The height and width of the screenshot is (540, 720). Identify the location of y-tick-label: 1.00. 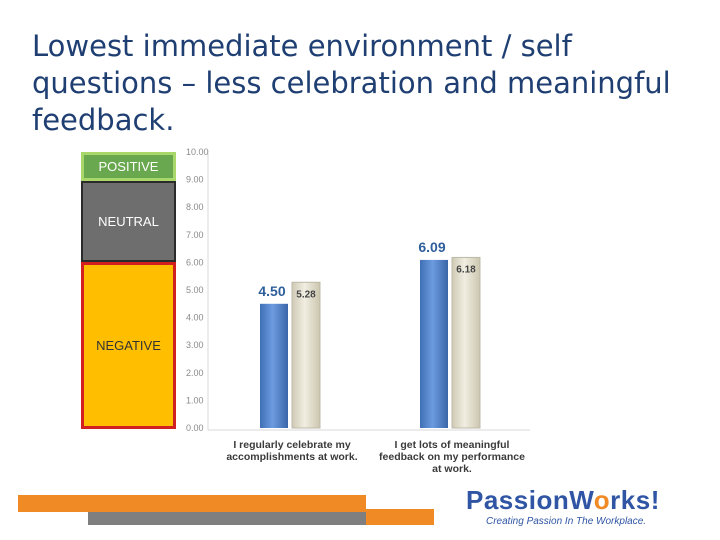
(195, 400).